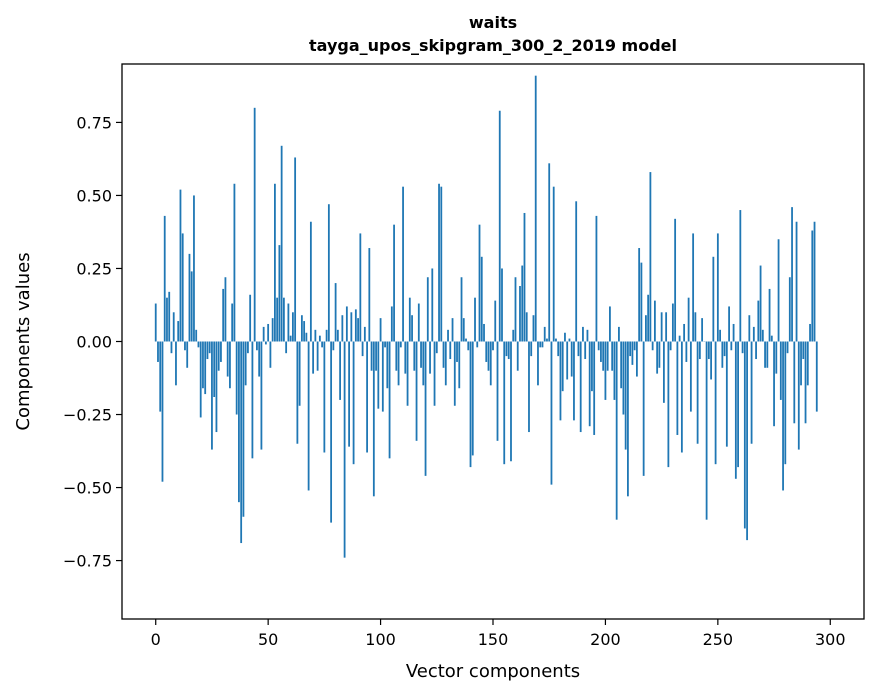  Describe the element at coordinates (493, 45) in the screenshot. I see `chart-subtitle: tayga_upos_skipgram_300_2_2019 model` at that location.